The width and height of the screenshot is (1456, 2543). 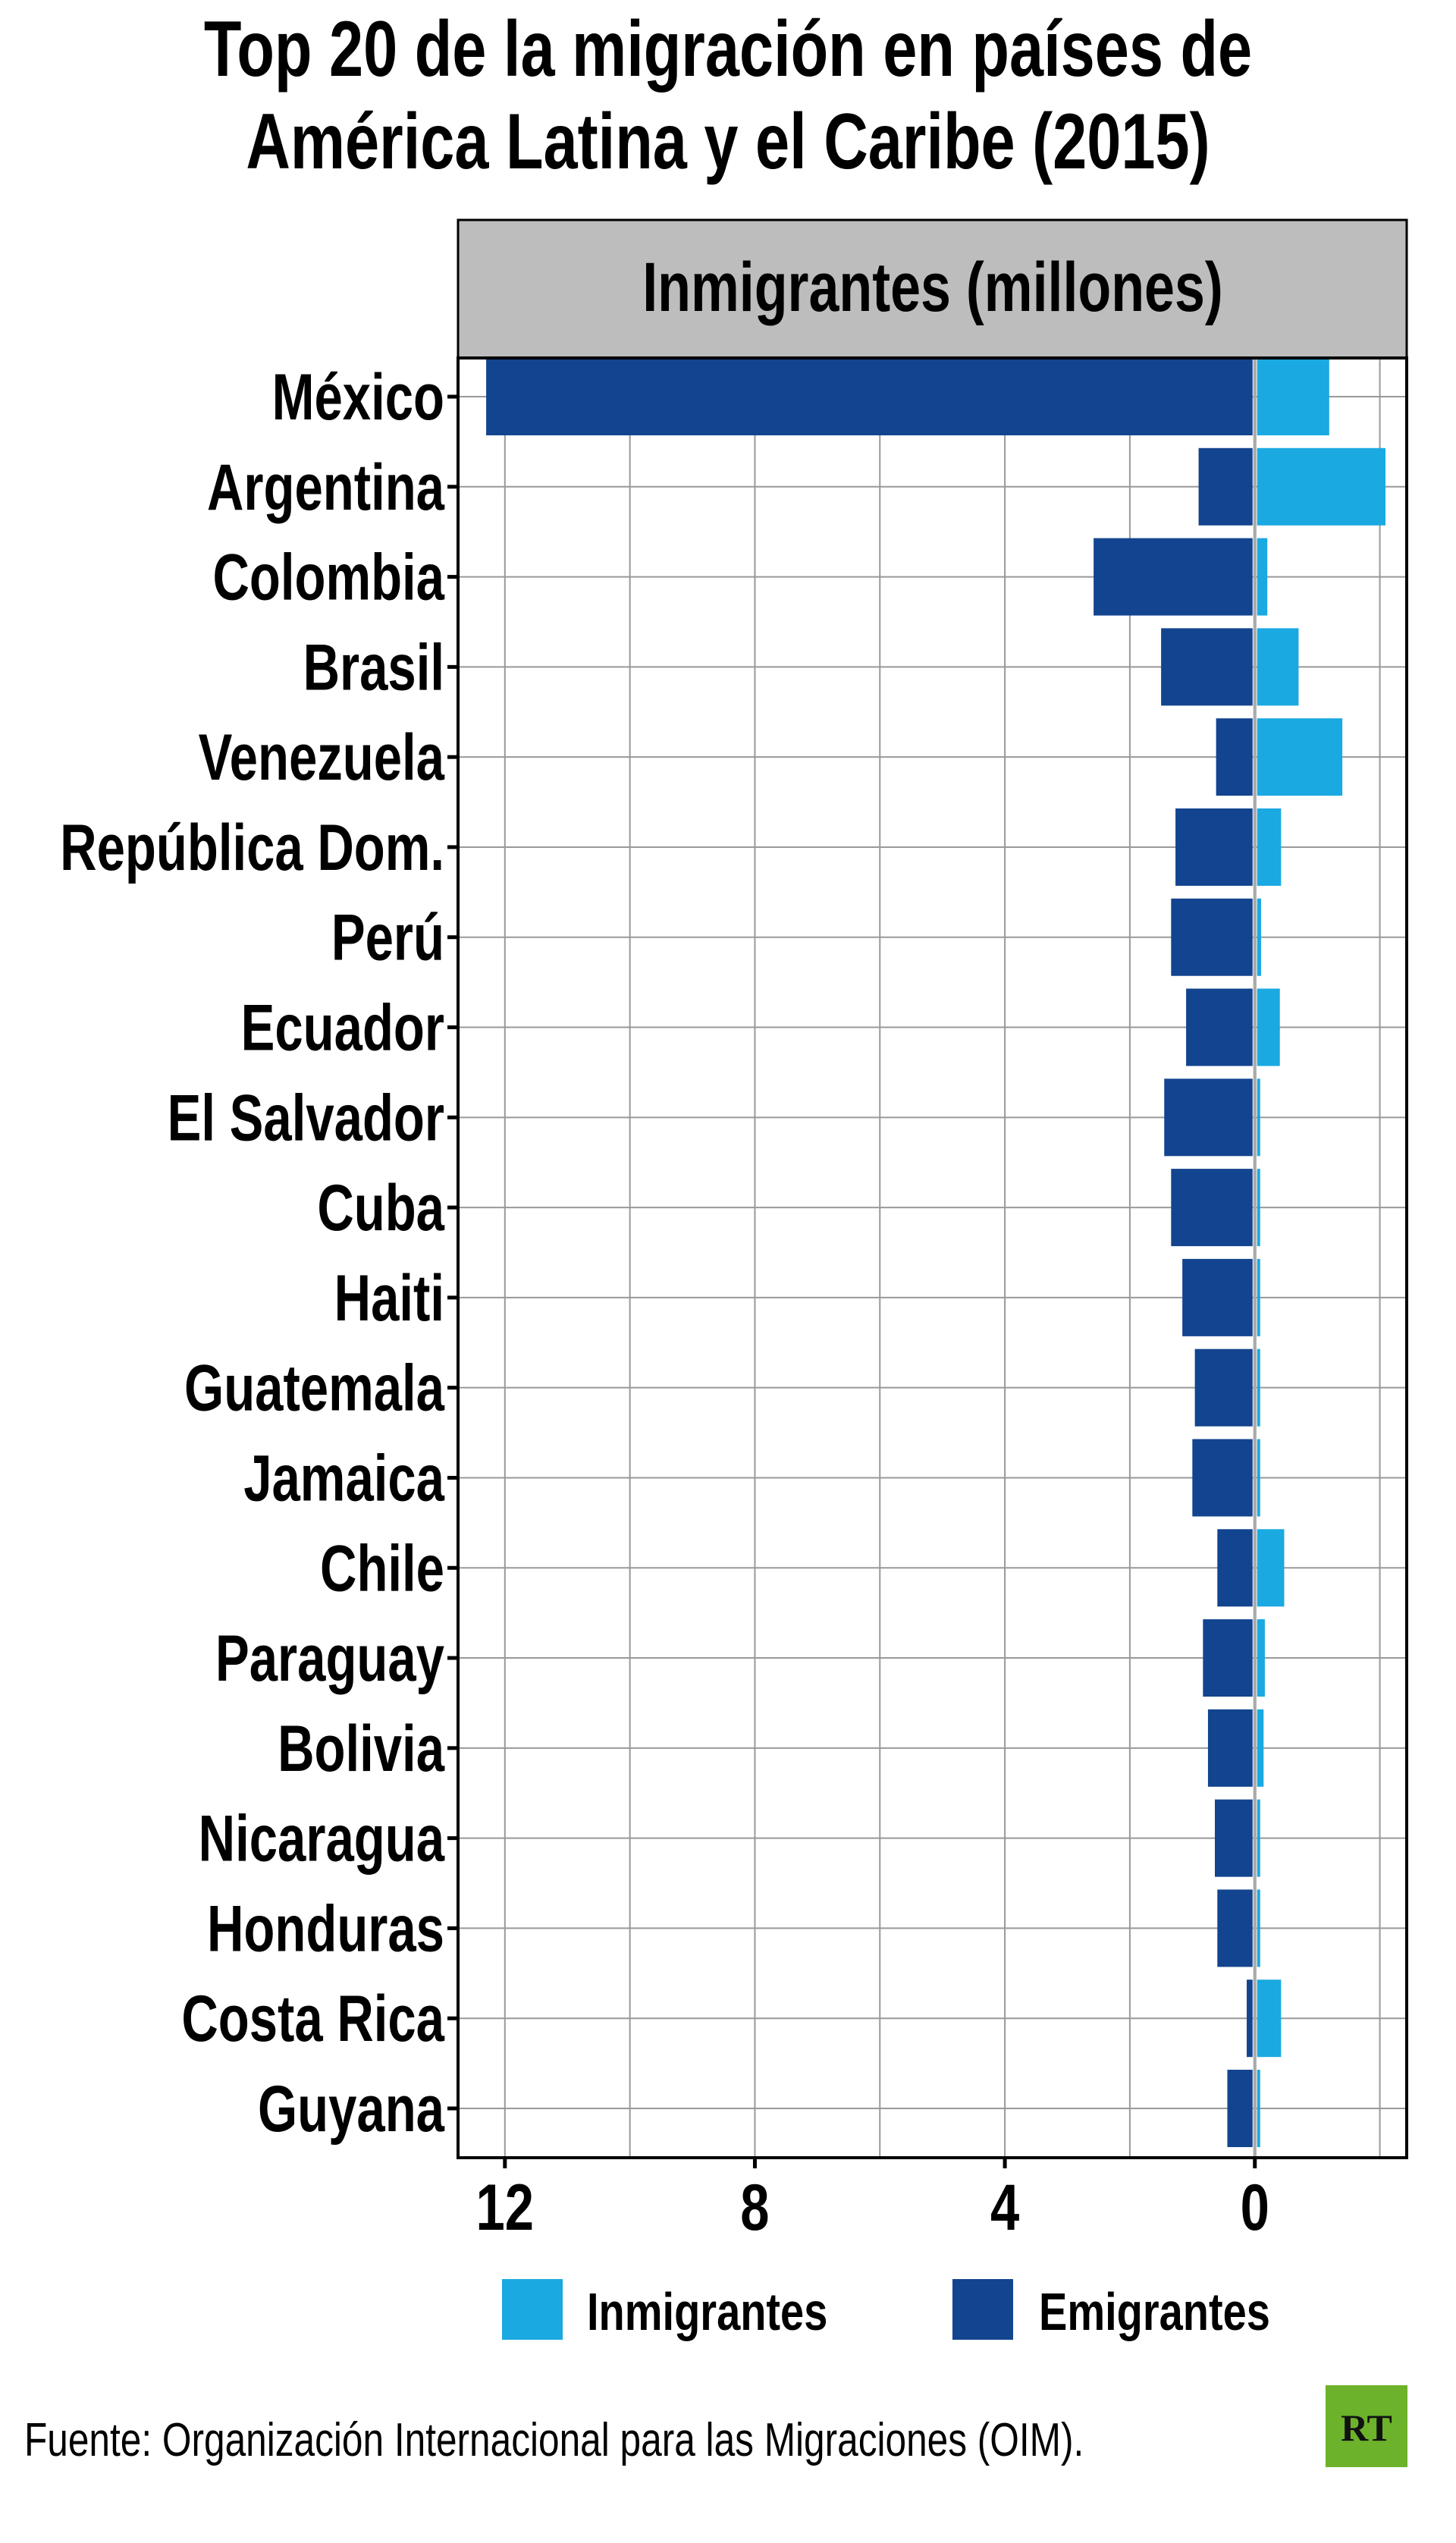 I want to click on y-tick-label: Haiti, so click(x=389, y=1298).